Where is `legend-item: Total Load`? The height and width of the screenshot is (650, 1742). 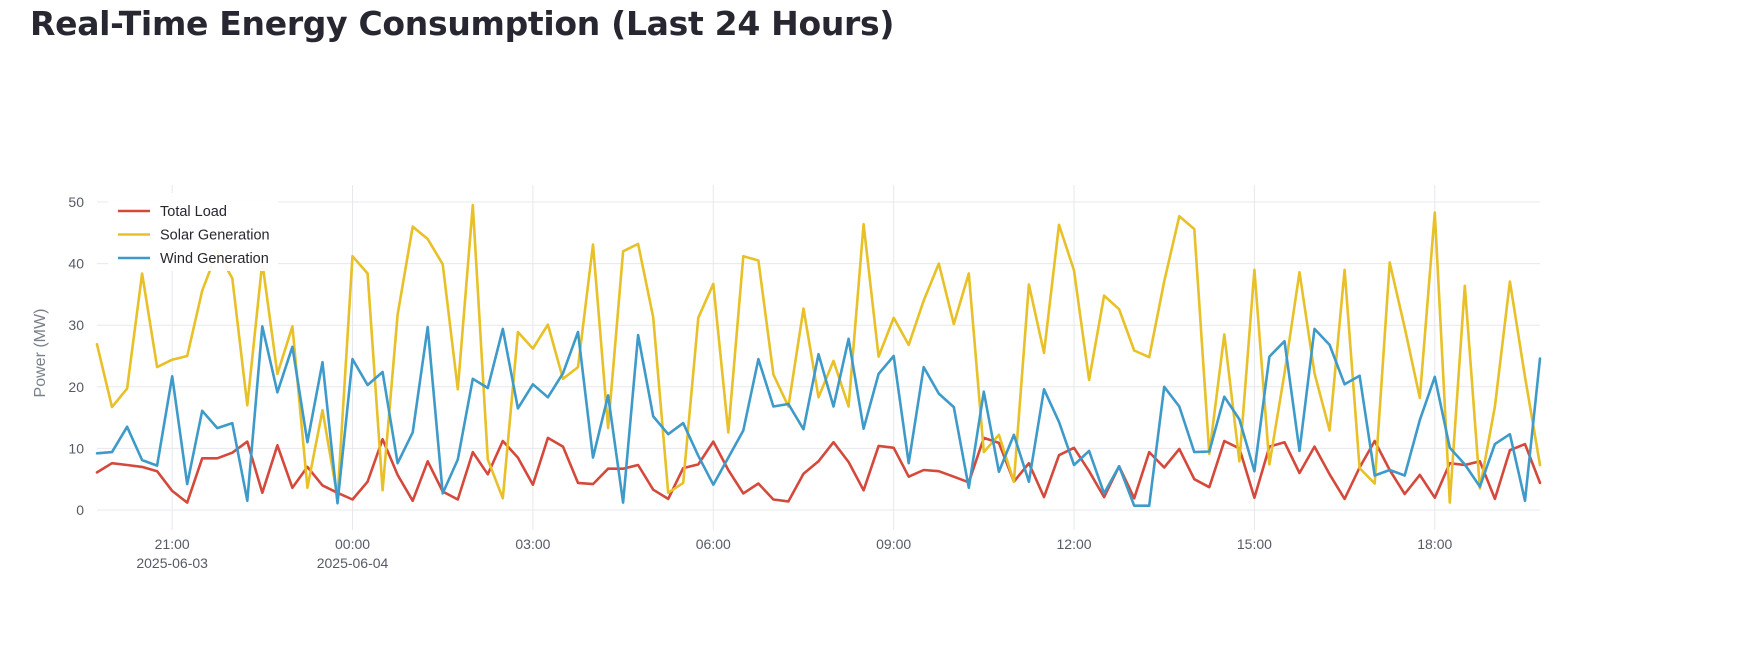 legend-item: Total Load is located at coordinates (172, 212).